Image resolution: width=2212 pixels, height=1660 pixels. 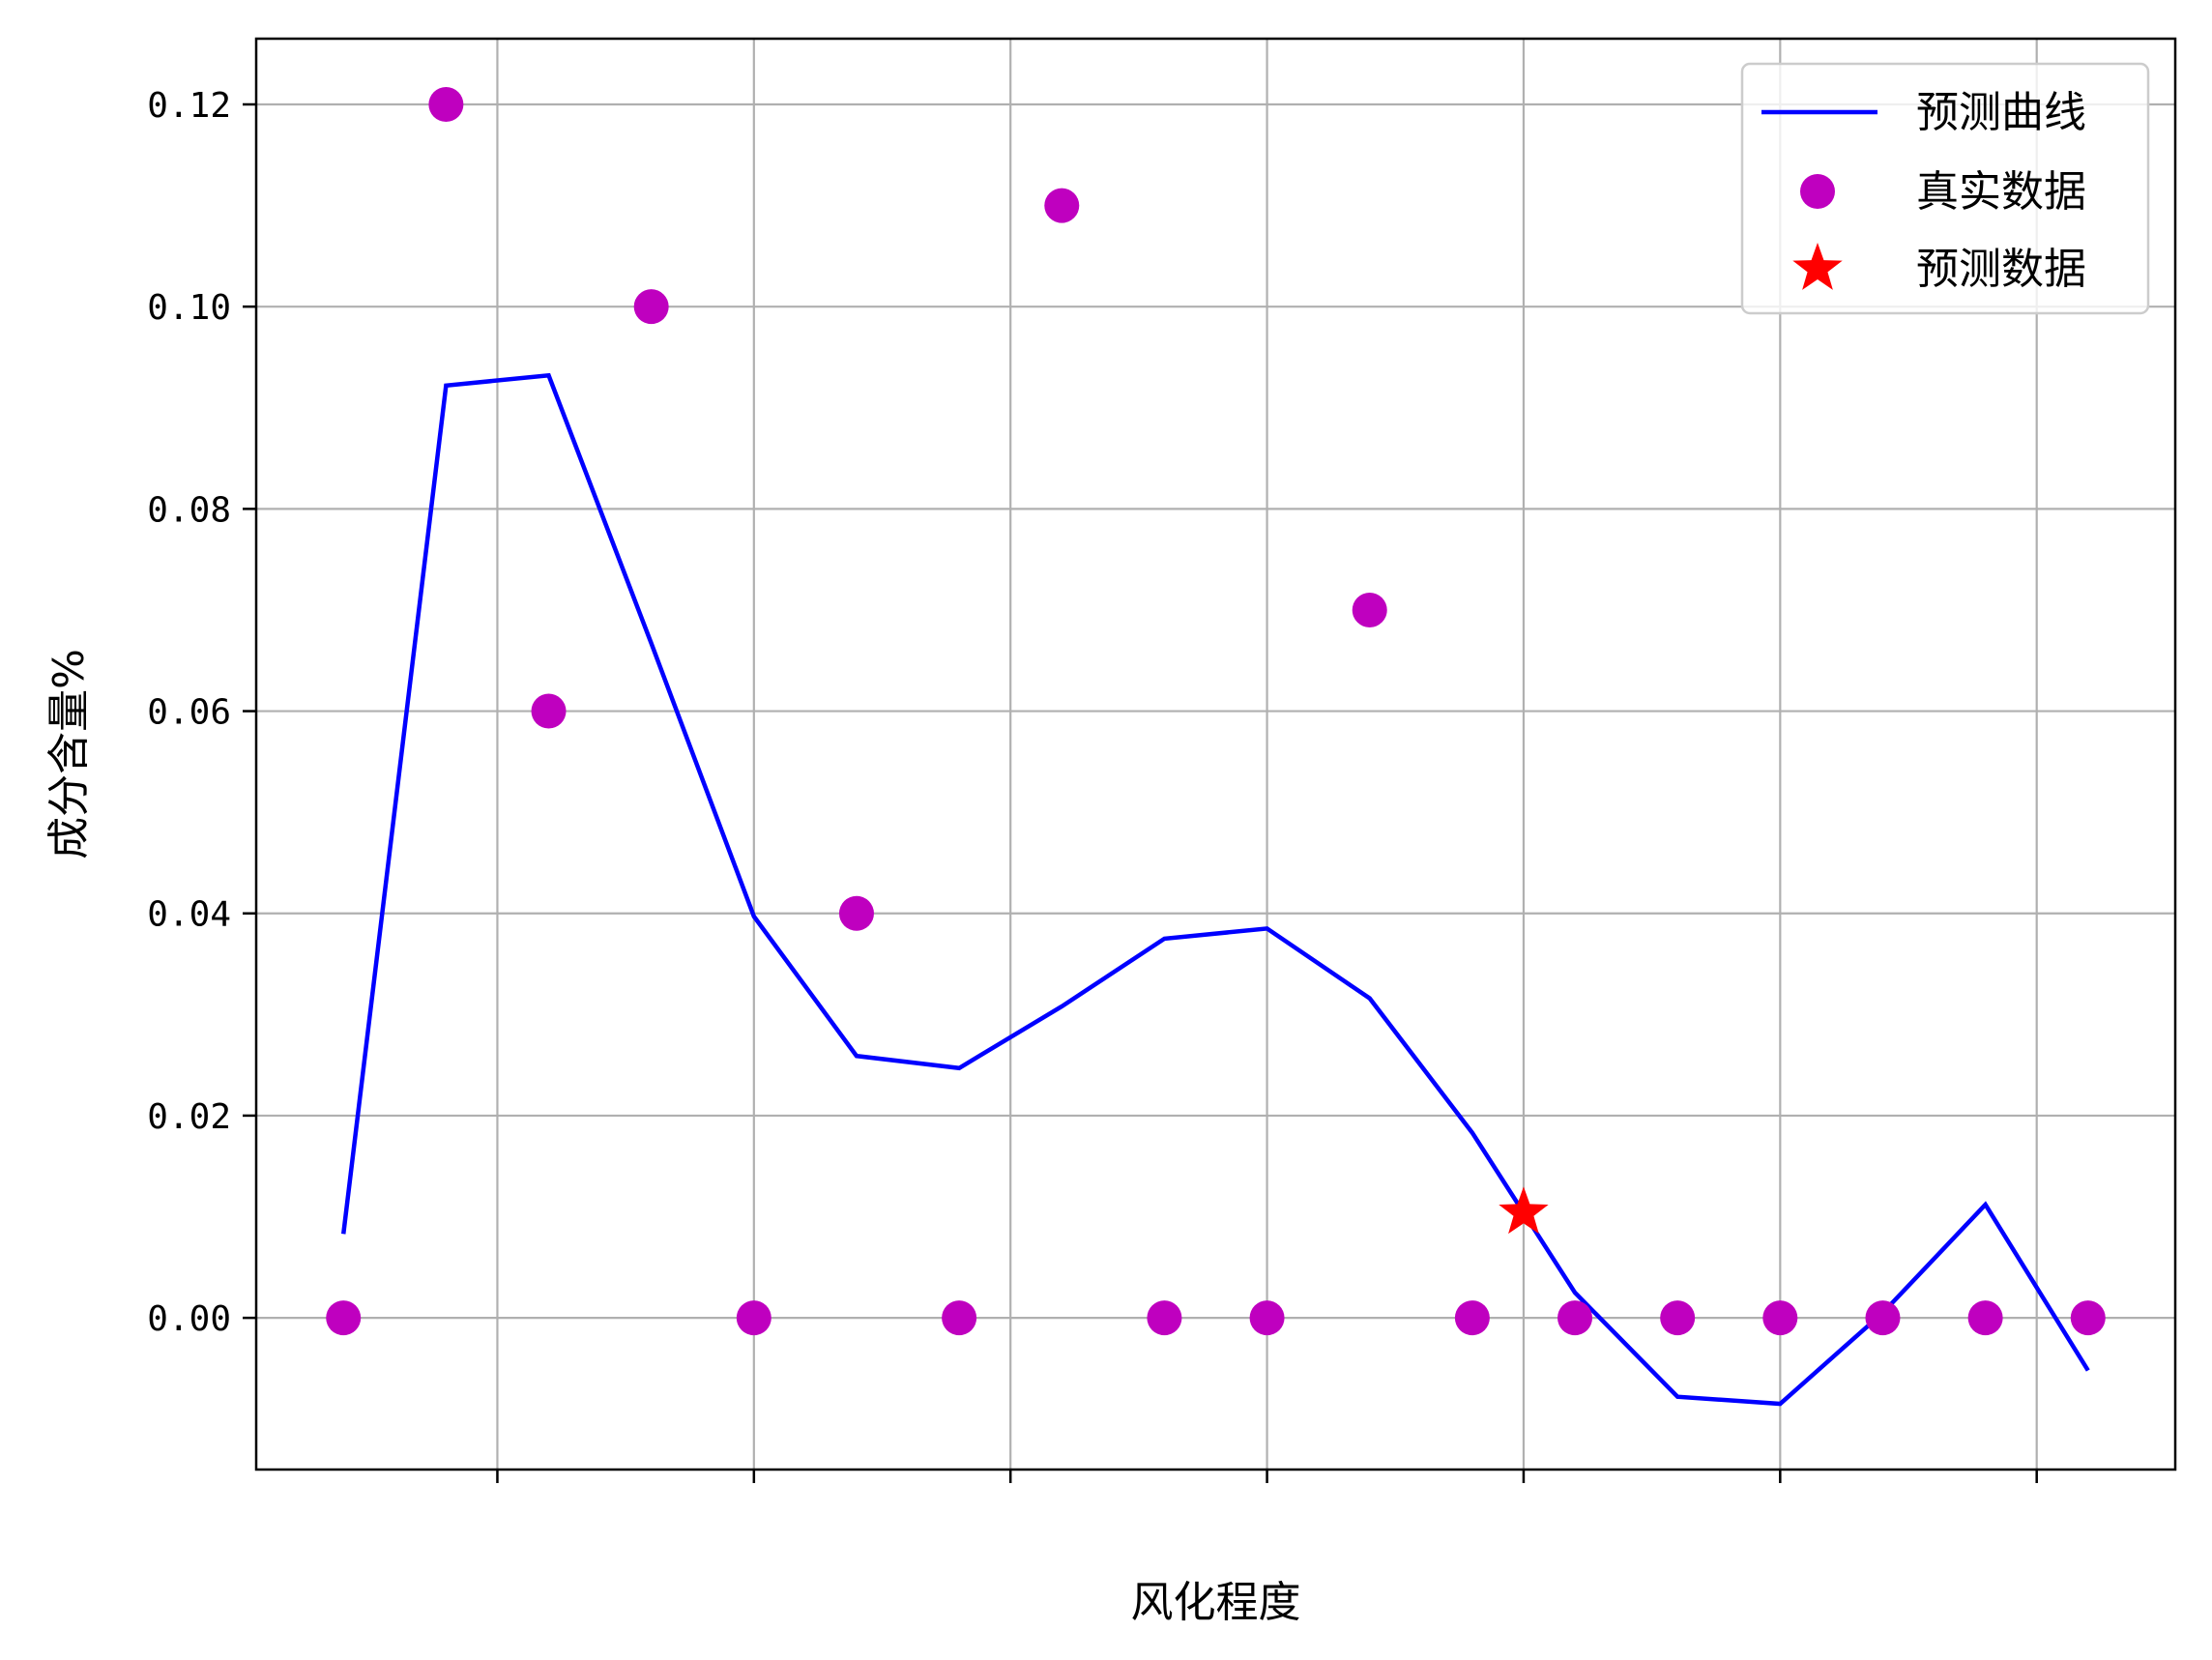 What do you see at coordinates (1216, 1602) in the screenshot?
I see `x-axis-label: 风化程度` at bounding box center [1216, 1602].